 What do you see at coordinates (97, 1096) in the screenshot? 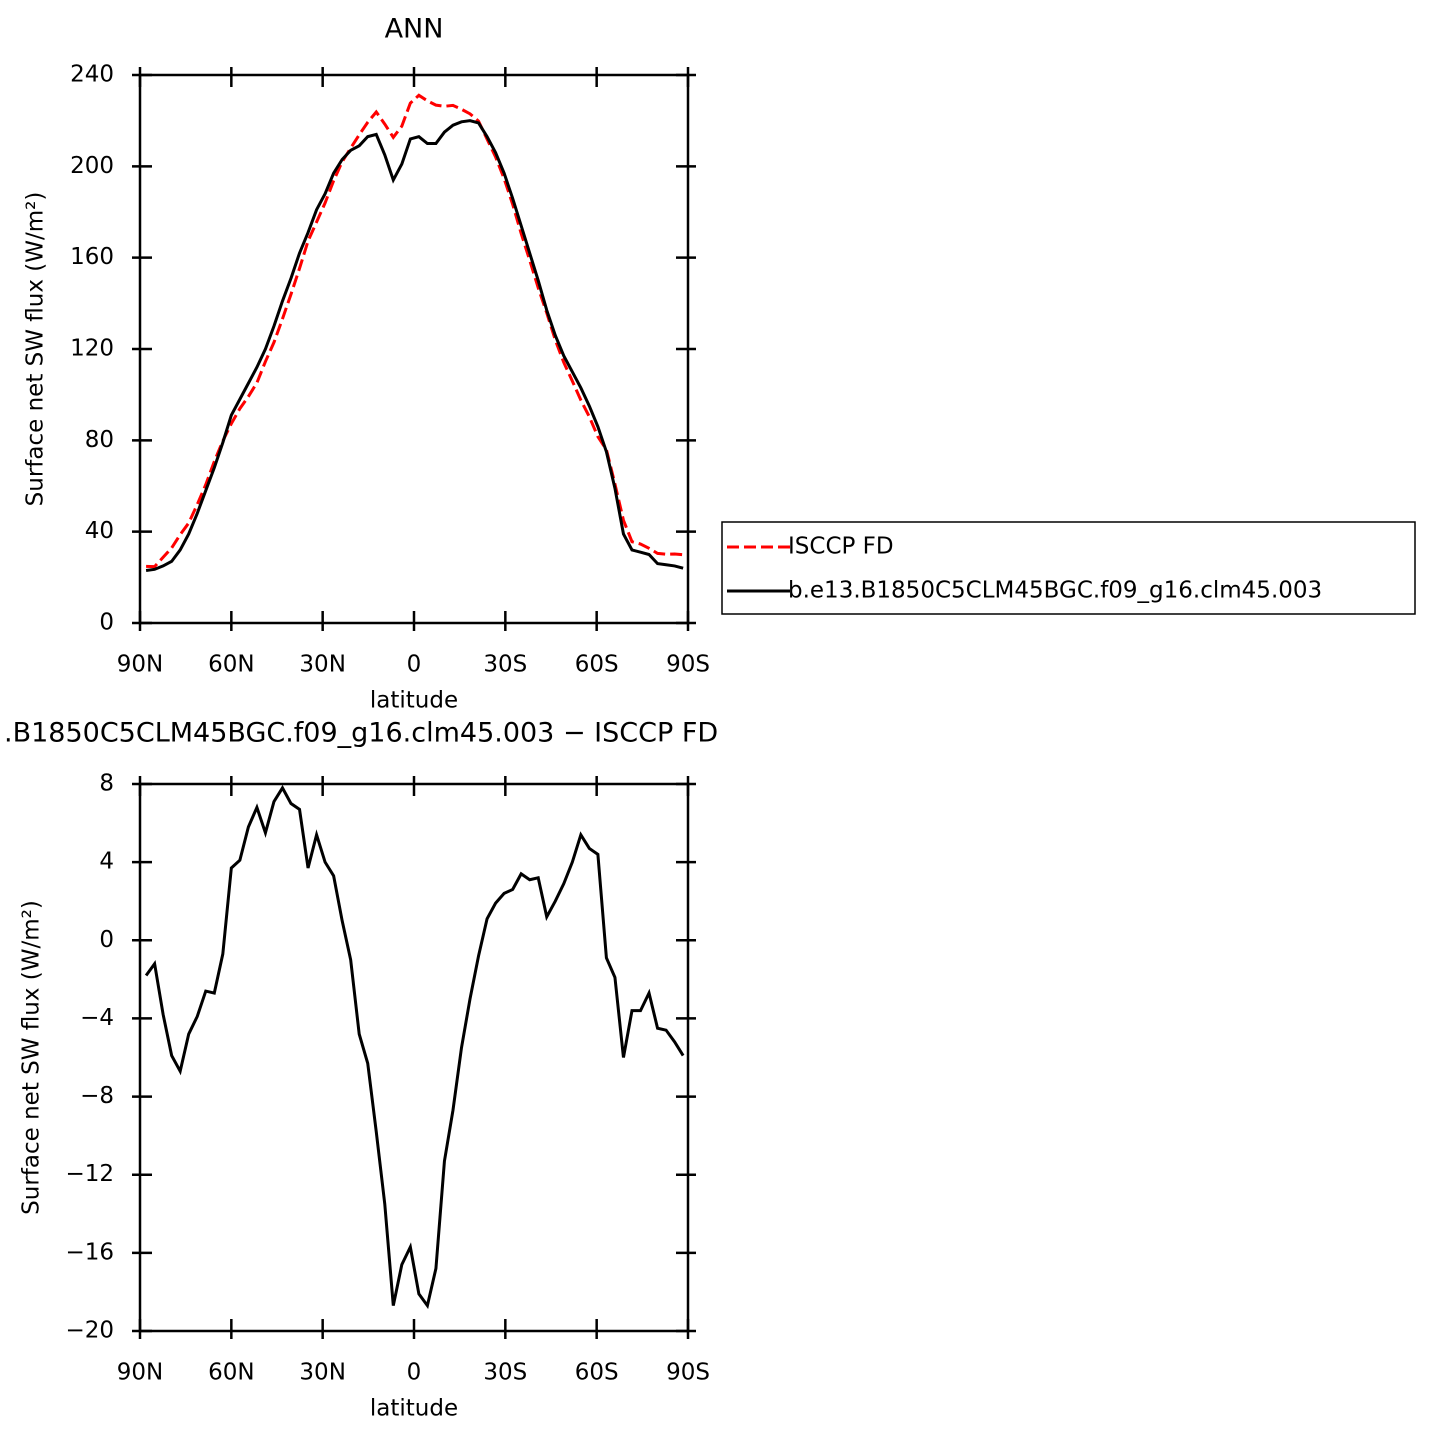
I see `y-tick-label: −8` at bounding box center [97, 1096].